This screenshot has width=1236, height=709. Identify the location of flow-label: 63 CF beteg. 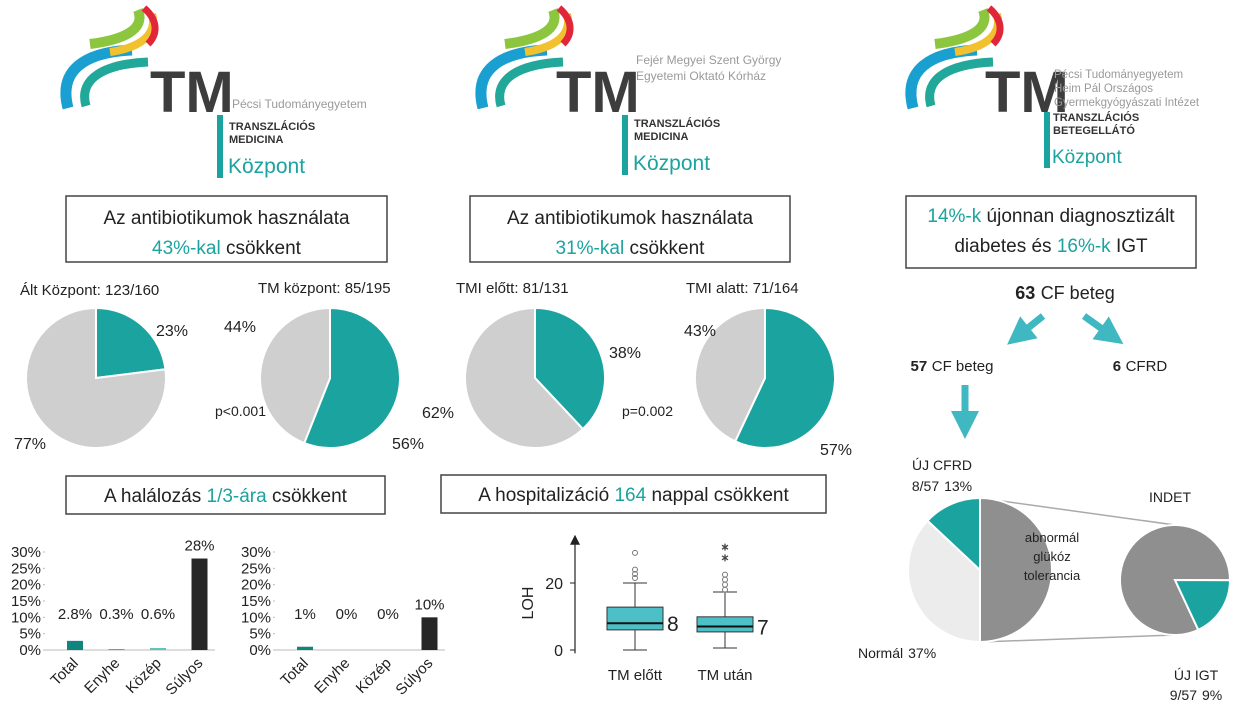
(1064, 293).